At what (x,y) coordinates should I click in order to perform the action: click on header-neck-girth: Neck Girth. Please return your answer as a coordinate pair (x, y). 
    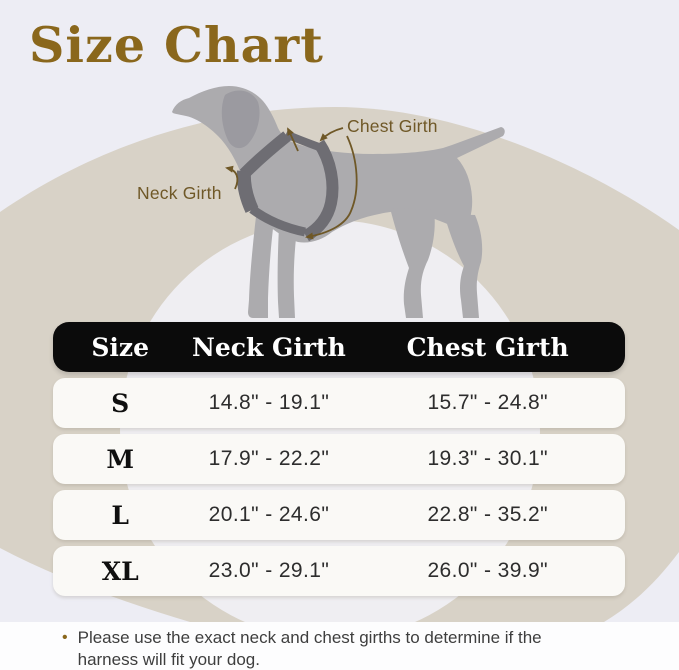
    Looking at the image, I should click on (269, 347).